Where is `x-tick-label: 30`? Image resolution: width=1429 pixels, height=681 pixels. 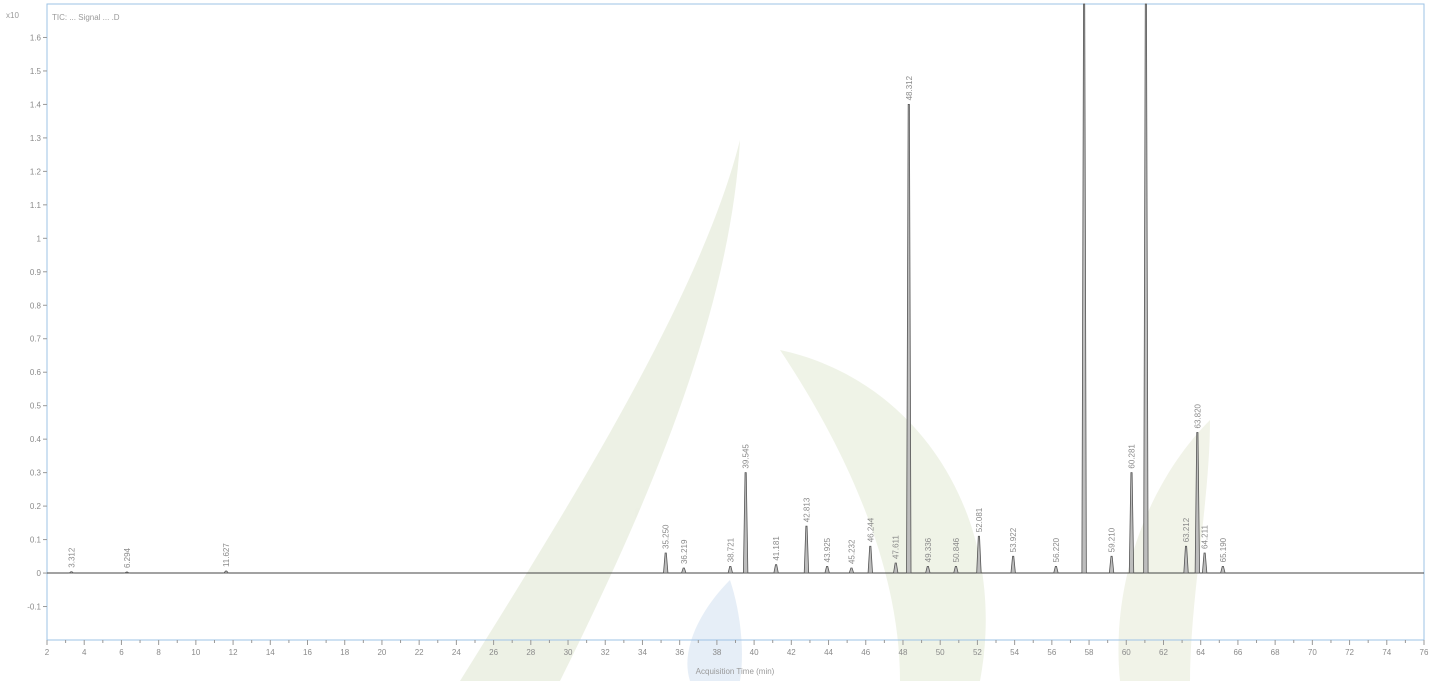 x-tick-label: 30 is located at coordinates (568, 652).